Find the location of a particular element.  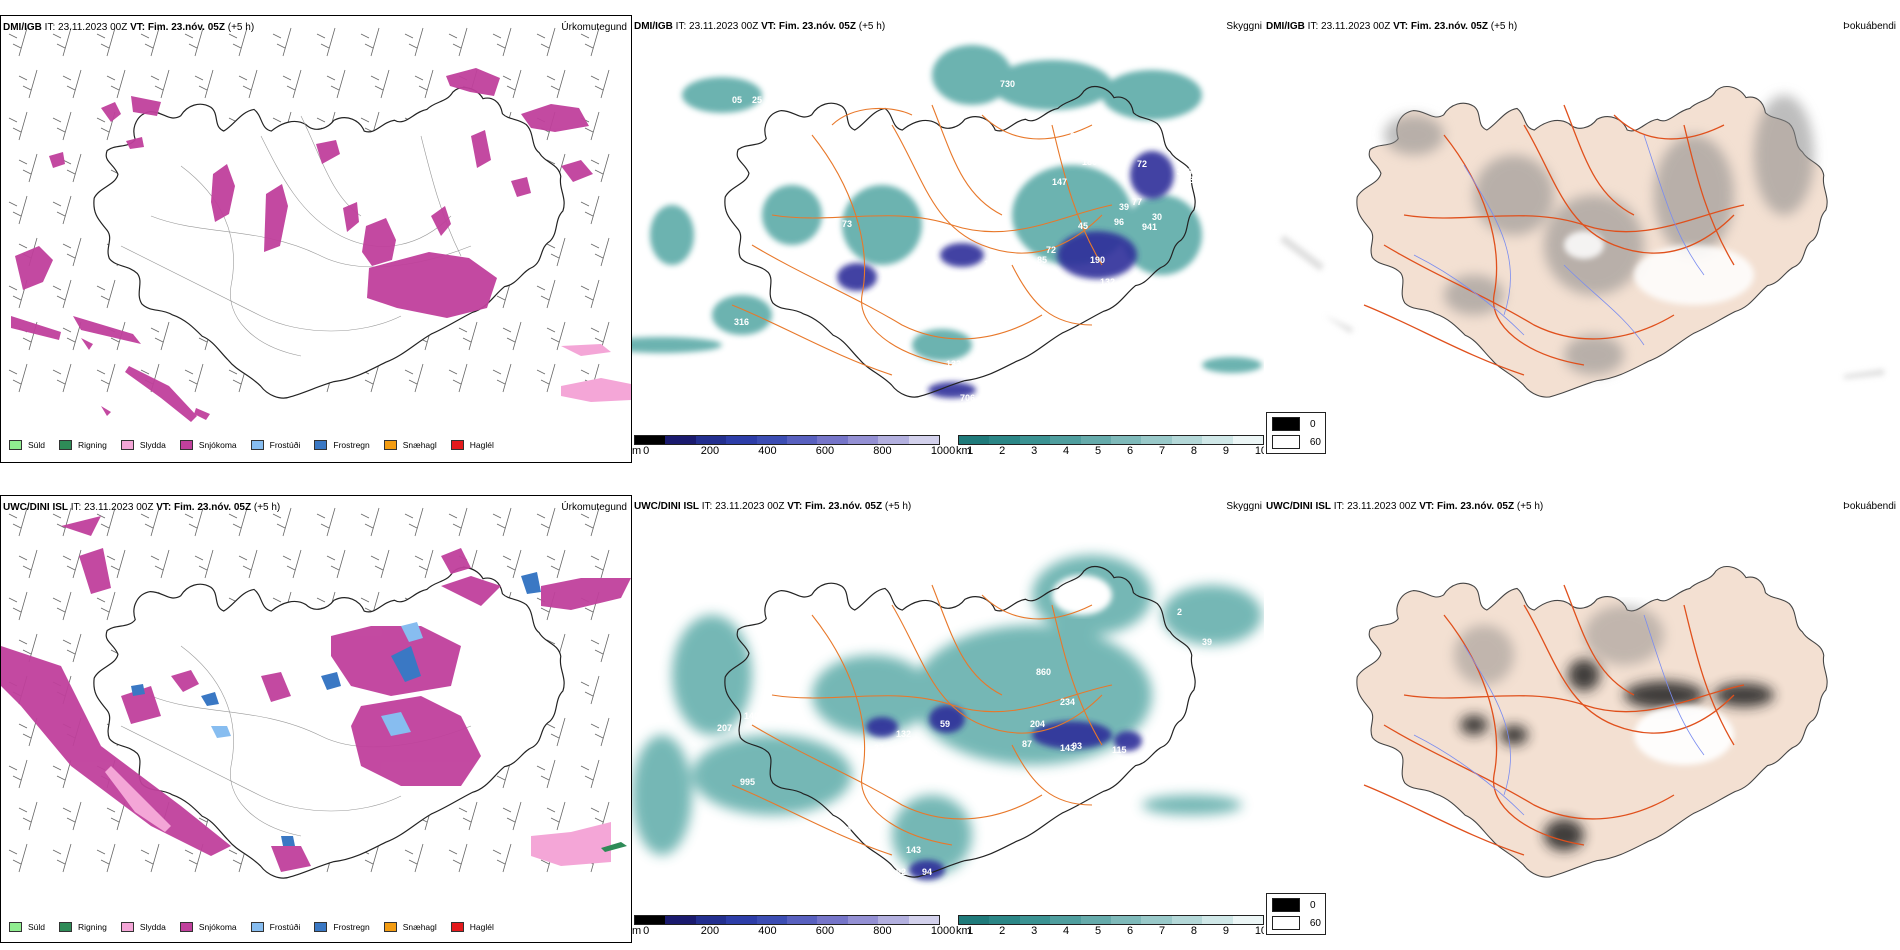

legend-item: Frostúði is located at coordinates (275, 445).